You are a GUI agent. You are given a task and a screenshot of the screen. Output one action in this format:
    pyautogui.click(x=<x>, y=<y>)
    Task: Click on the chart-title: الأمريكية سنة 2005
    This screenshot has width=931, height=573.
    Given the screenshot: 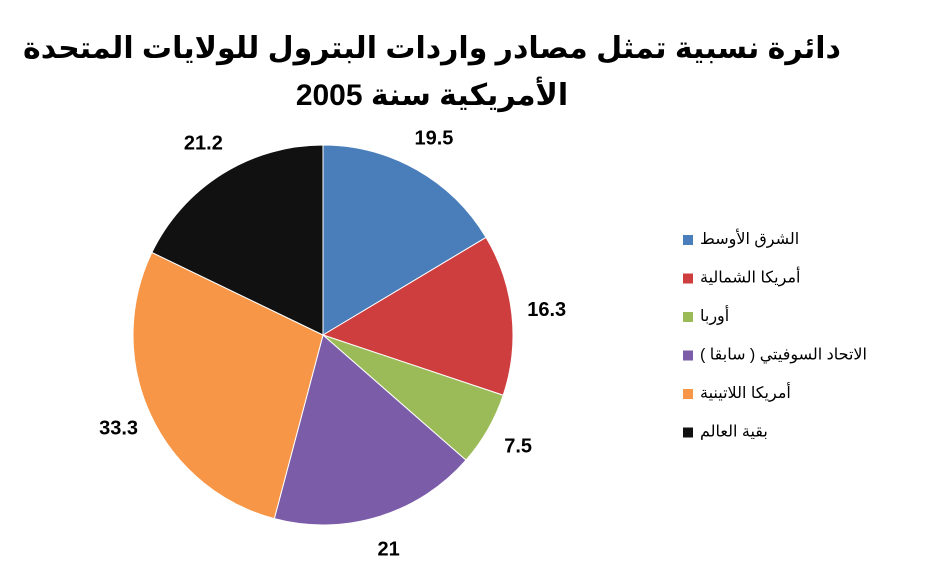 What is the action you would take?
    pyautogui.click(x=432, y=94)
    